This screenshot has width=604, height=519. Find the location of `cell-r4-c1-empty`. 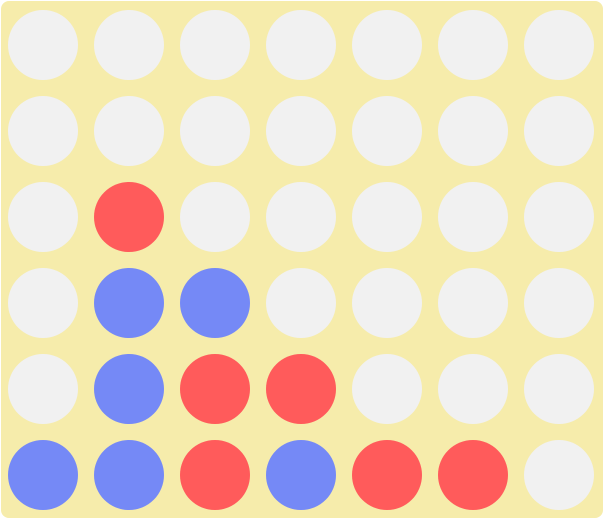

cell-r4-c1-empty is located at coordinates (43, 303).